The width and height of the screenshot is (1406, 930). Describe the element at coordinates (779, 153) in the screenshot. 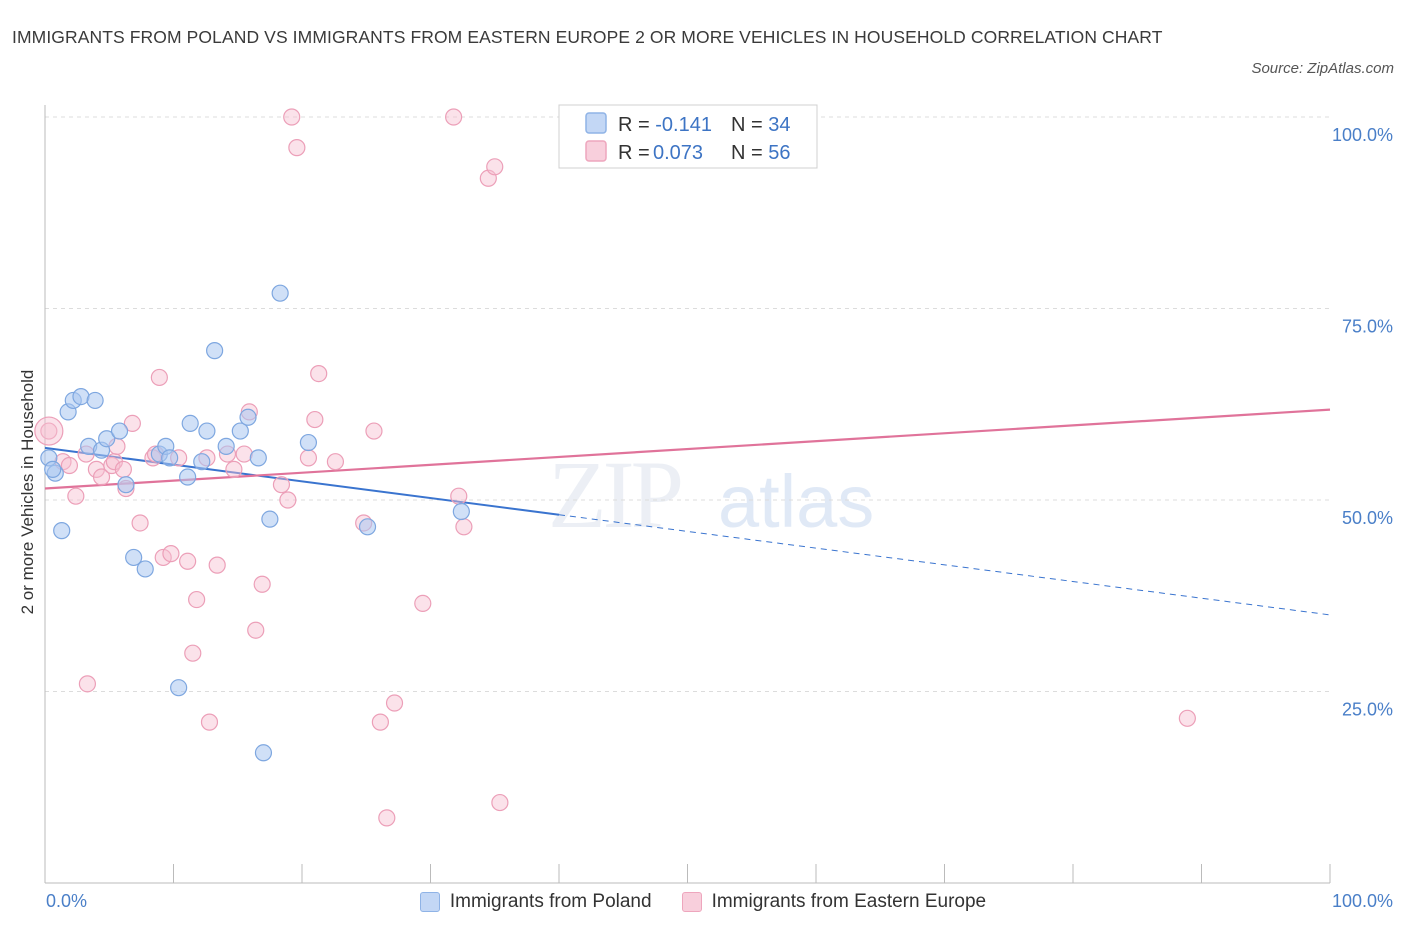

I see `legend-n-value-eastern-europe: 56` at that location.